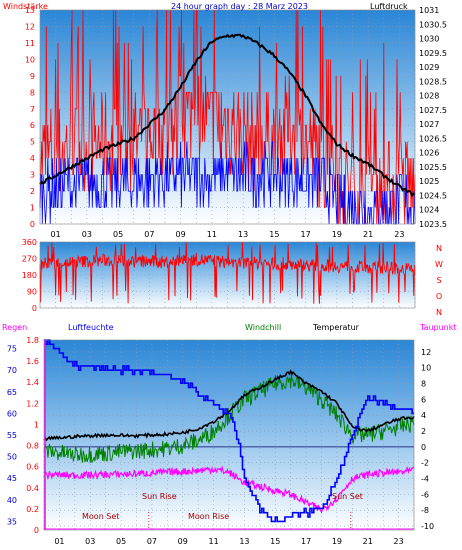  I want to click on compass-label: W, so click(439, 264).